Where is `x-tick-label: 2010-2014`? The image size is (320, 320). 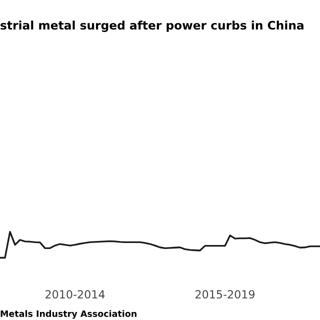
x-tick-label: 2010-2014 is located at coordinates (75, 294).